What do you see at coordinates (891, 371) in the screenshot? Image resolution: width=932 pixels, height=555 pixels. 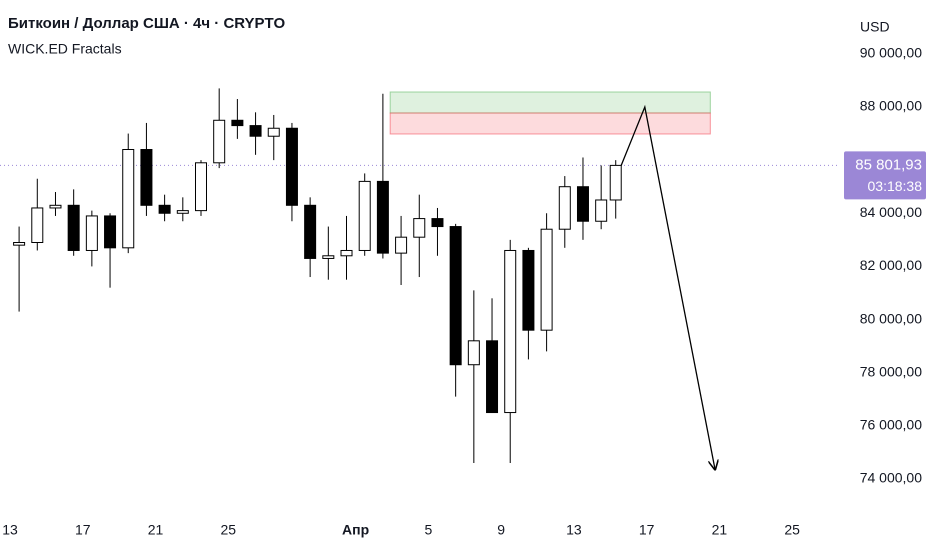 I see `y-tick-label: 78 000,00` at bounding box center [891, 371].